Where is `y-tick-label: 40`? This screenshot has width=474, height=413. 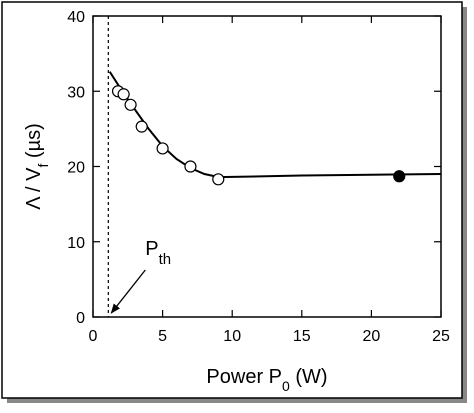 y-tick-label: 40 is located at coordinates (76, 17).